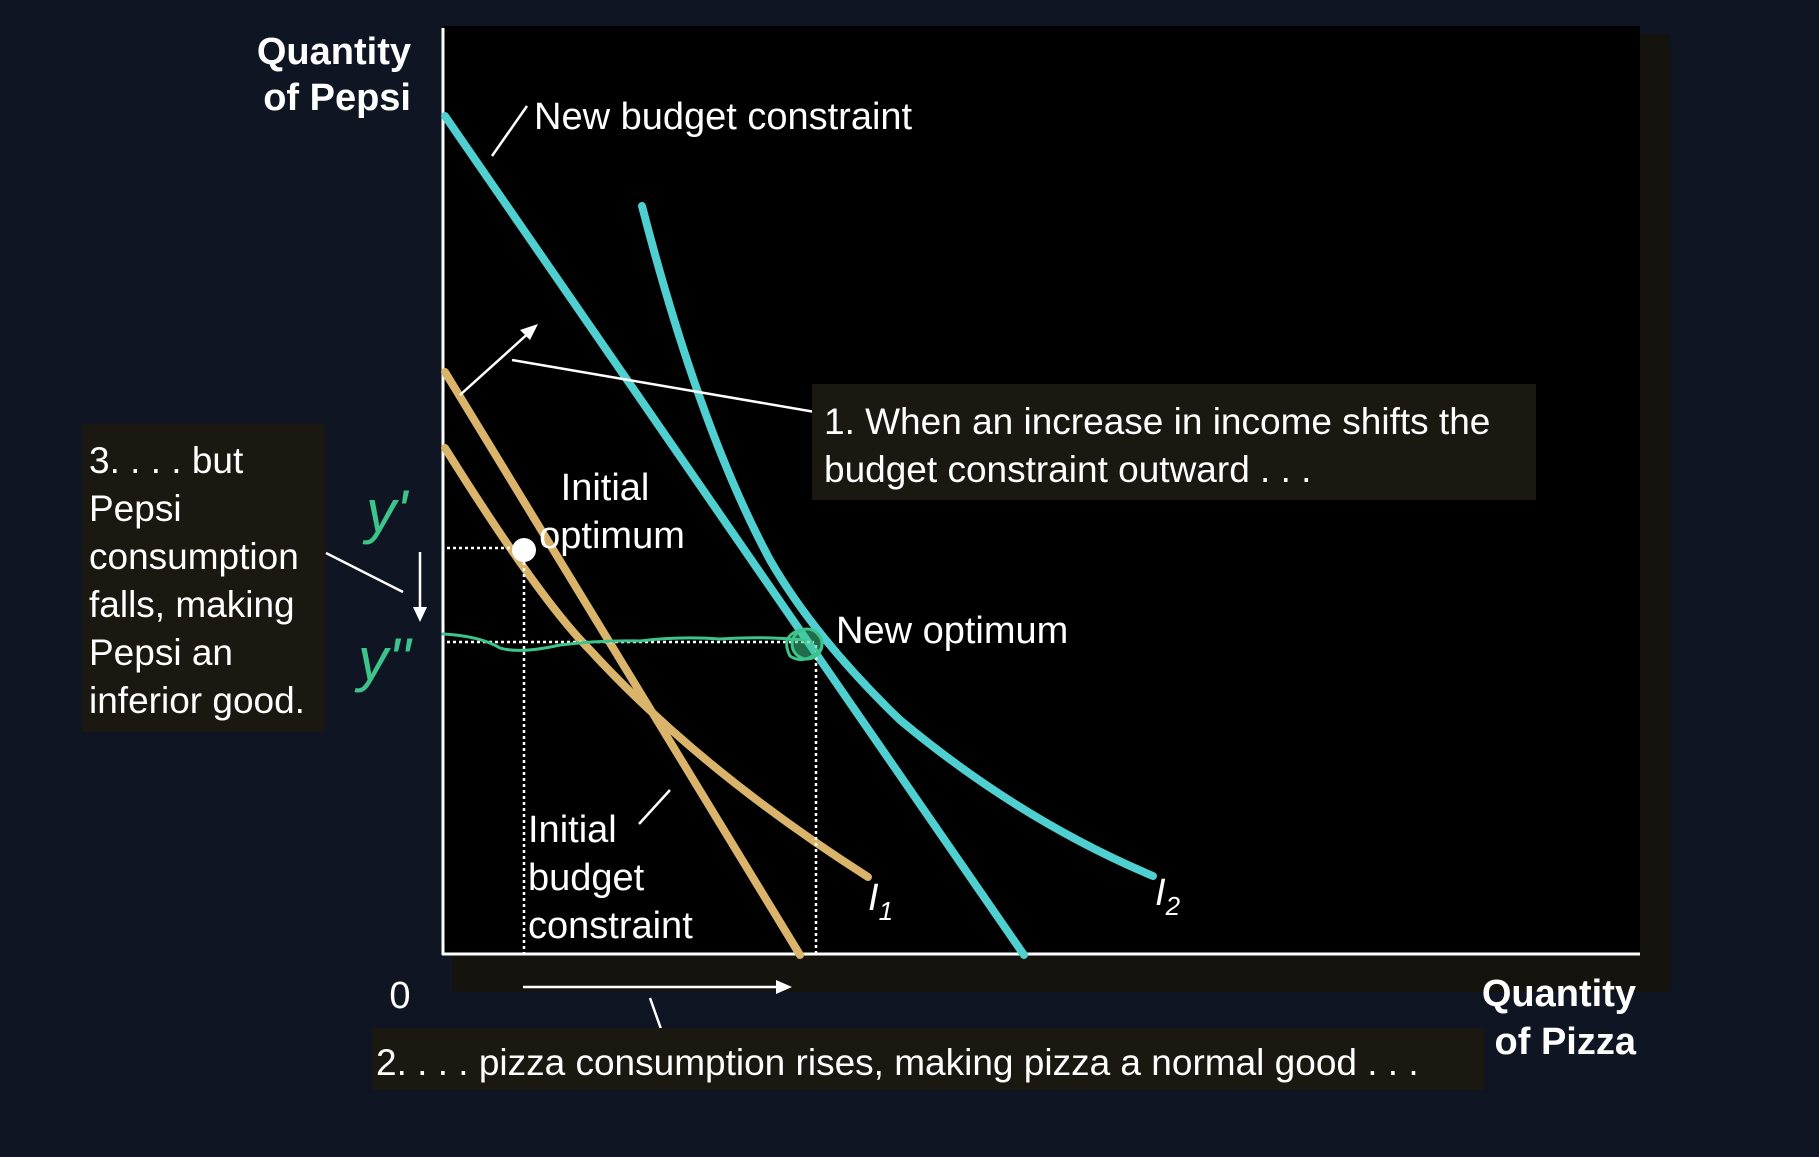 The image size is (1819, 1157). What do you see at coordinates (166, 460) in the screenshot?
I see `note3-line1: 3. . . . but` at bounding box center [166, 460].